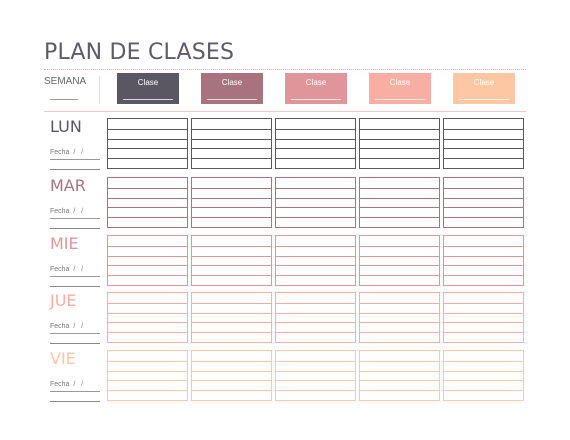 The height and width of the screenshot is (440, 570). I want to click on class-header-3: Clase, so click(316, 88).